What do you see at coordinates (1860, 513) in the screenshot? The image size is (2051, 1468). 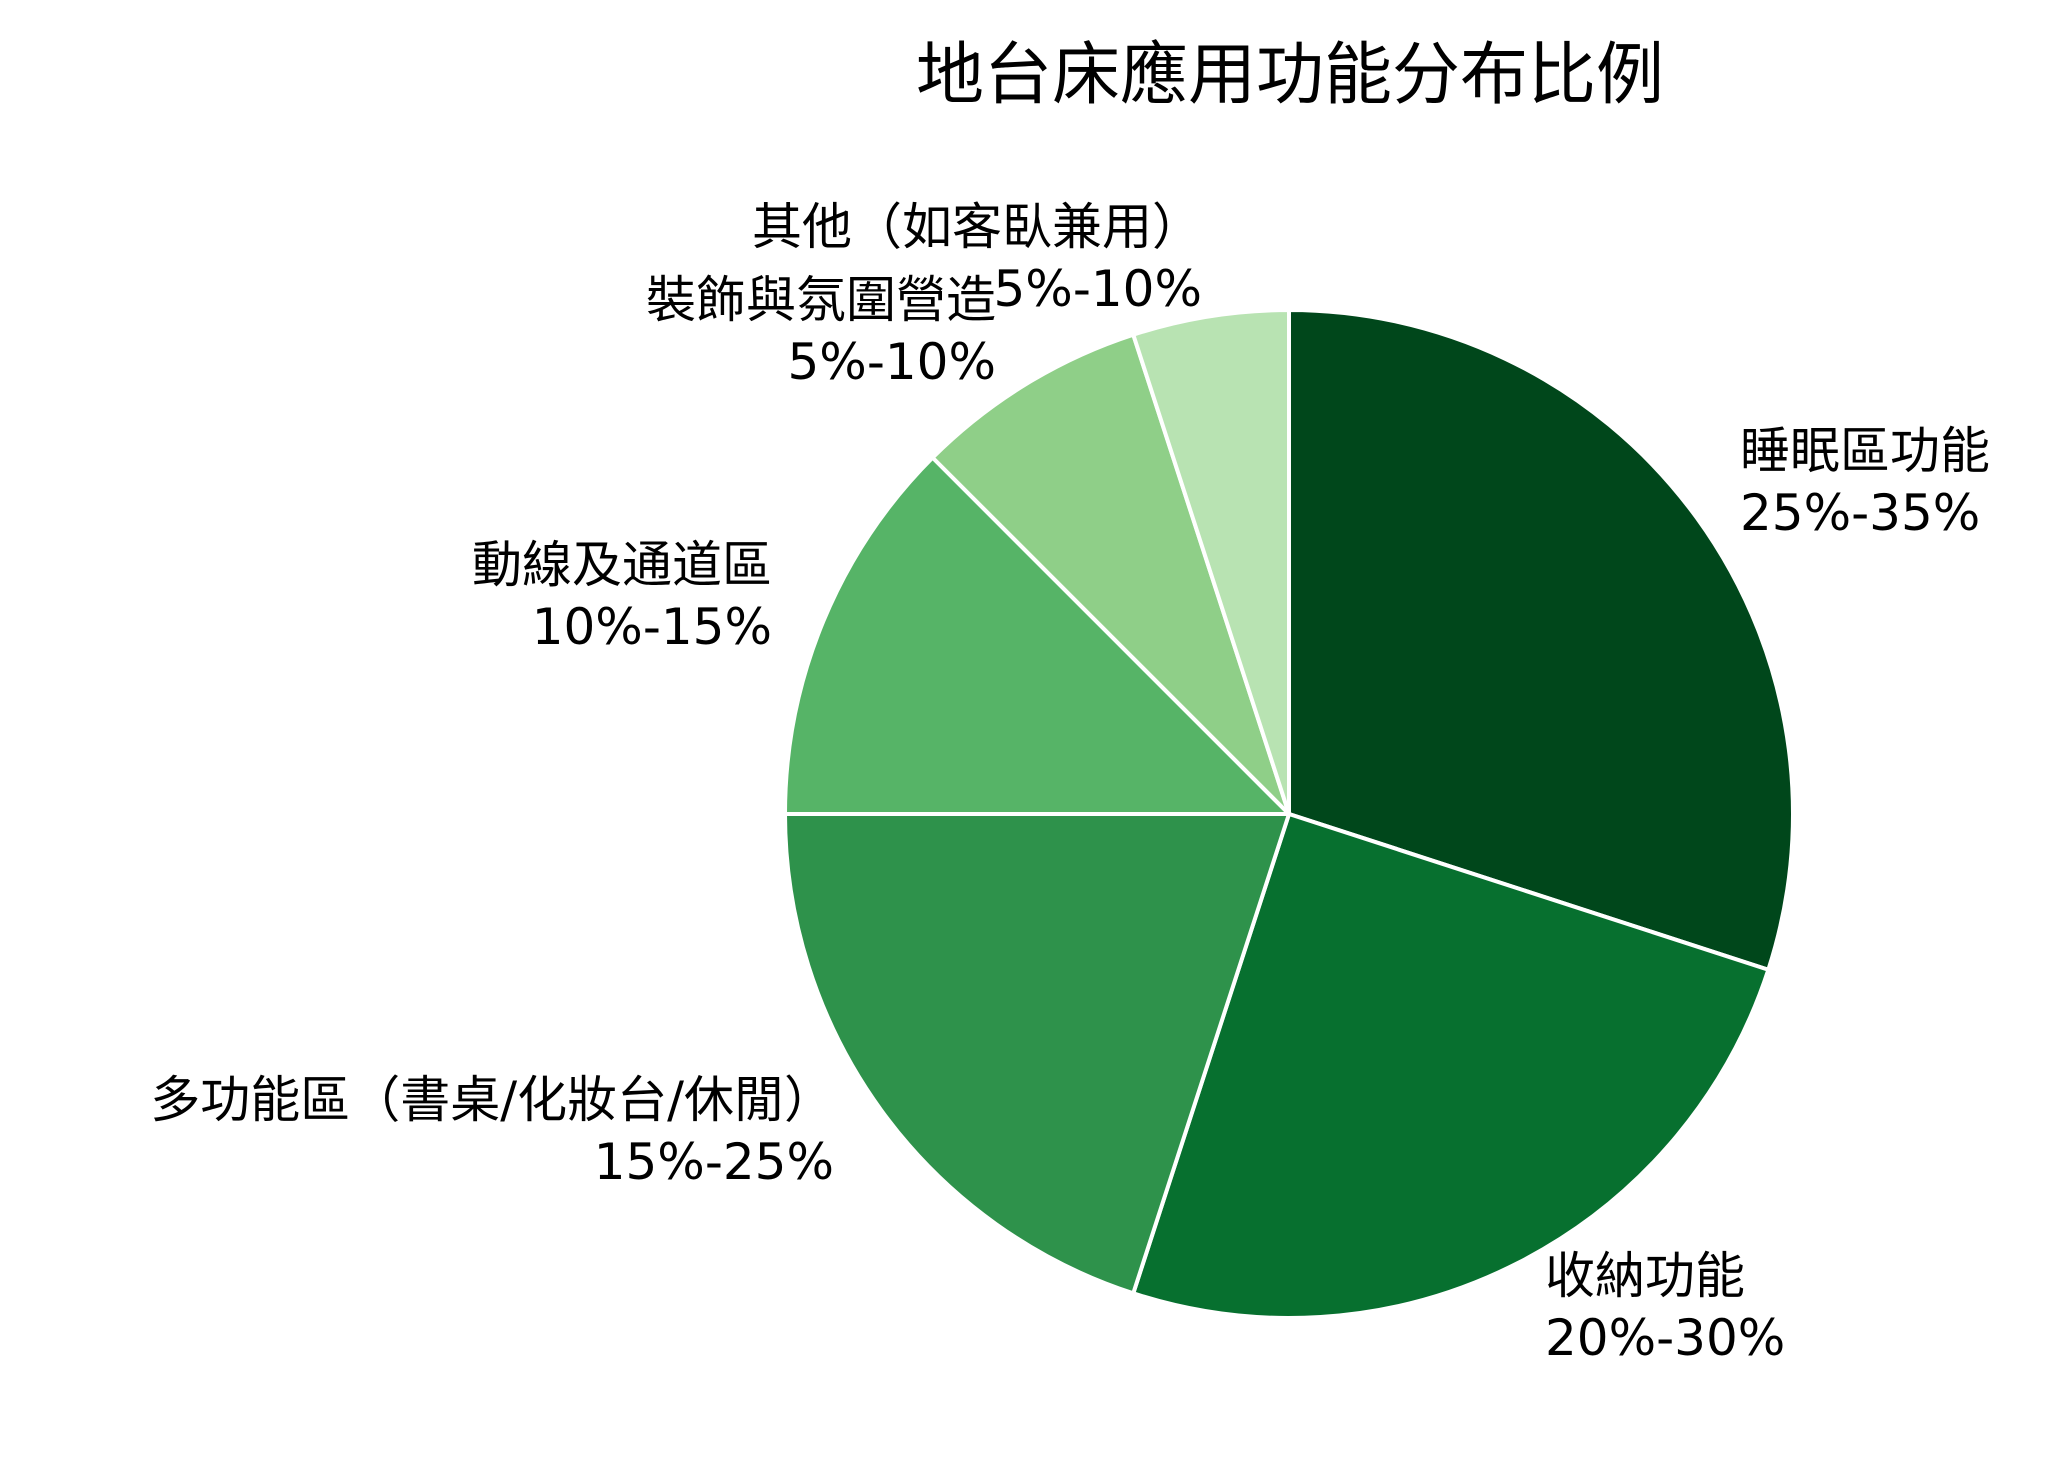 I see `slice-value-label: 25%-35%` at bounding box center [1860, 513].